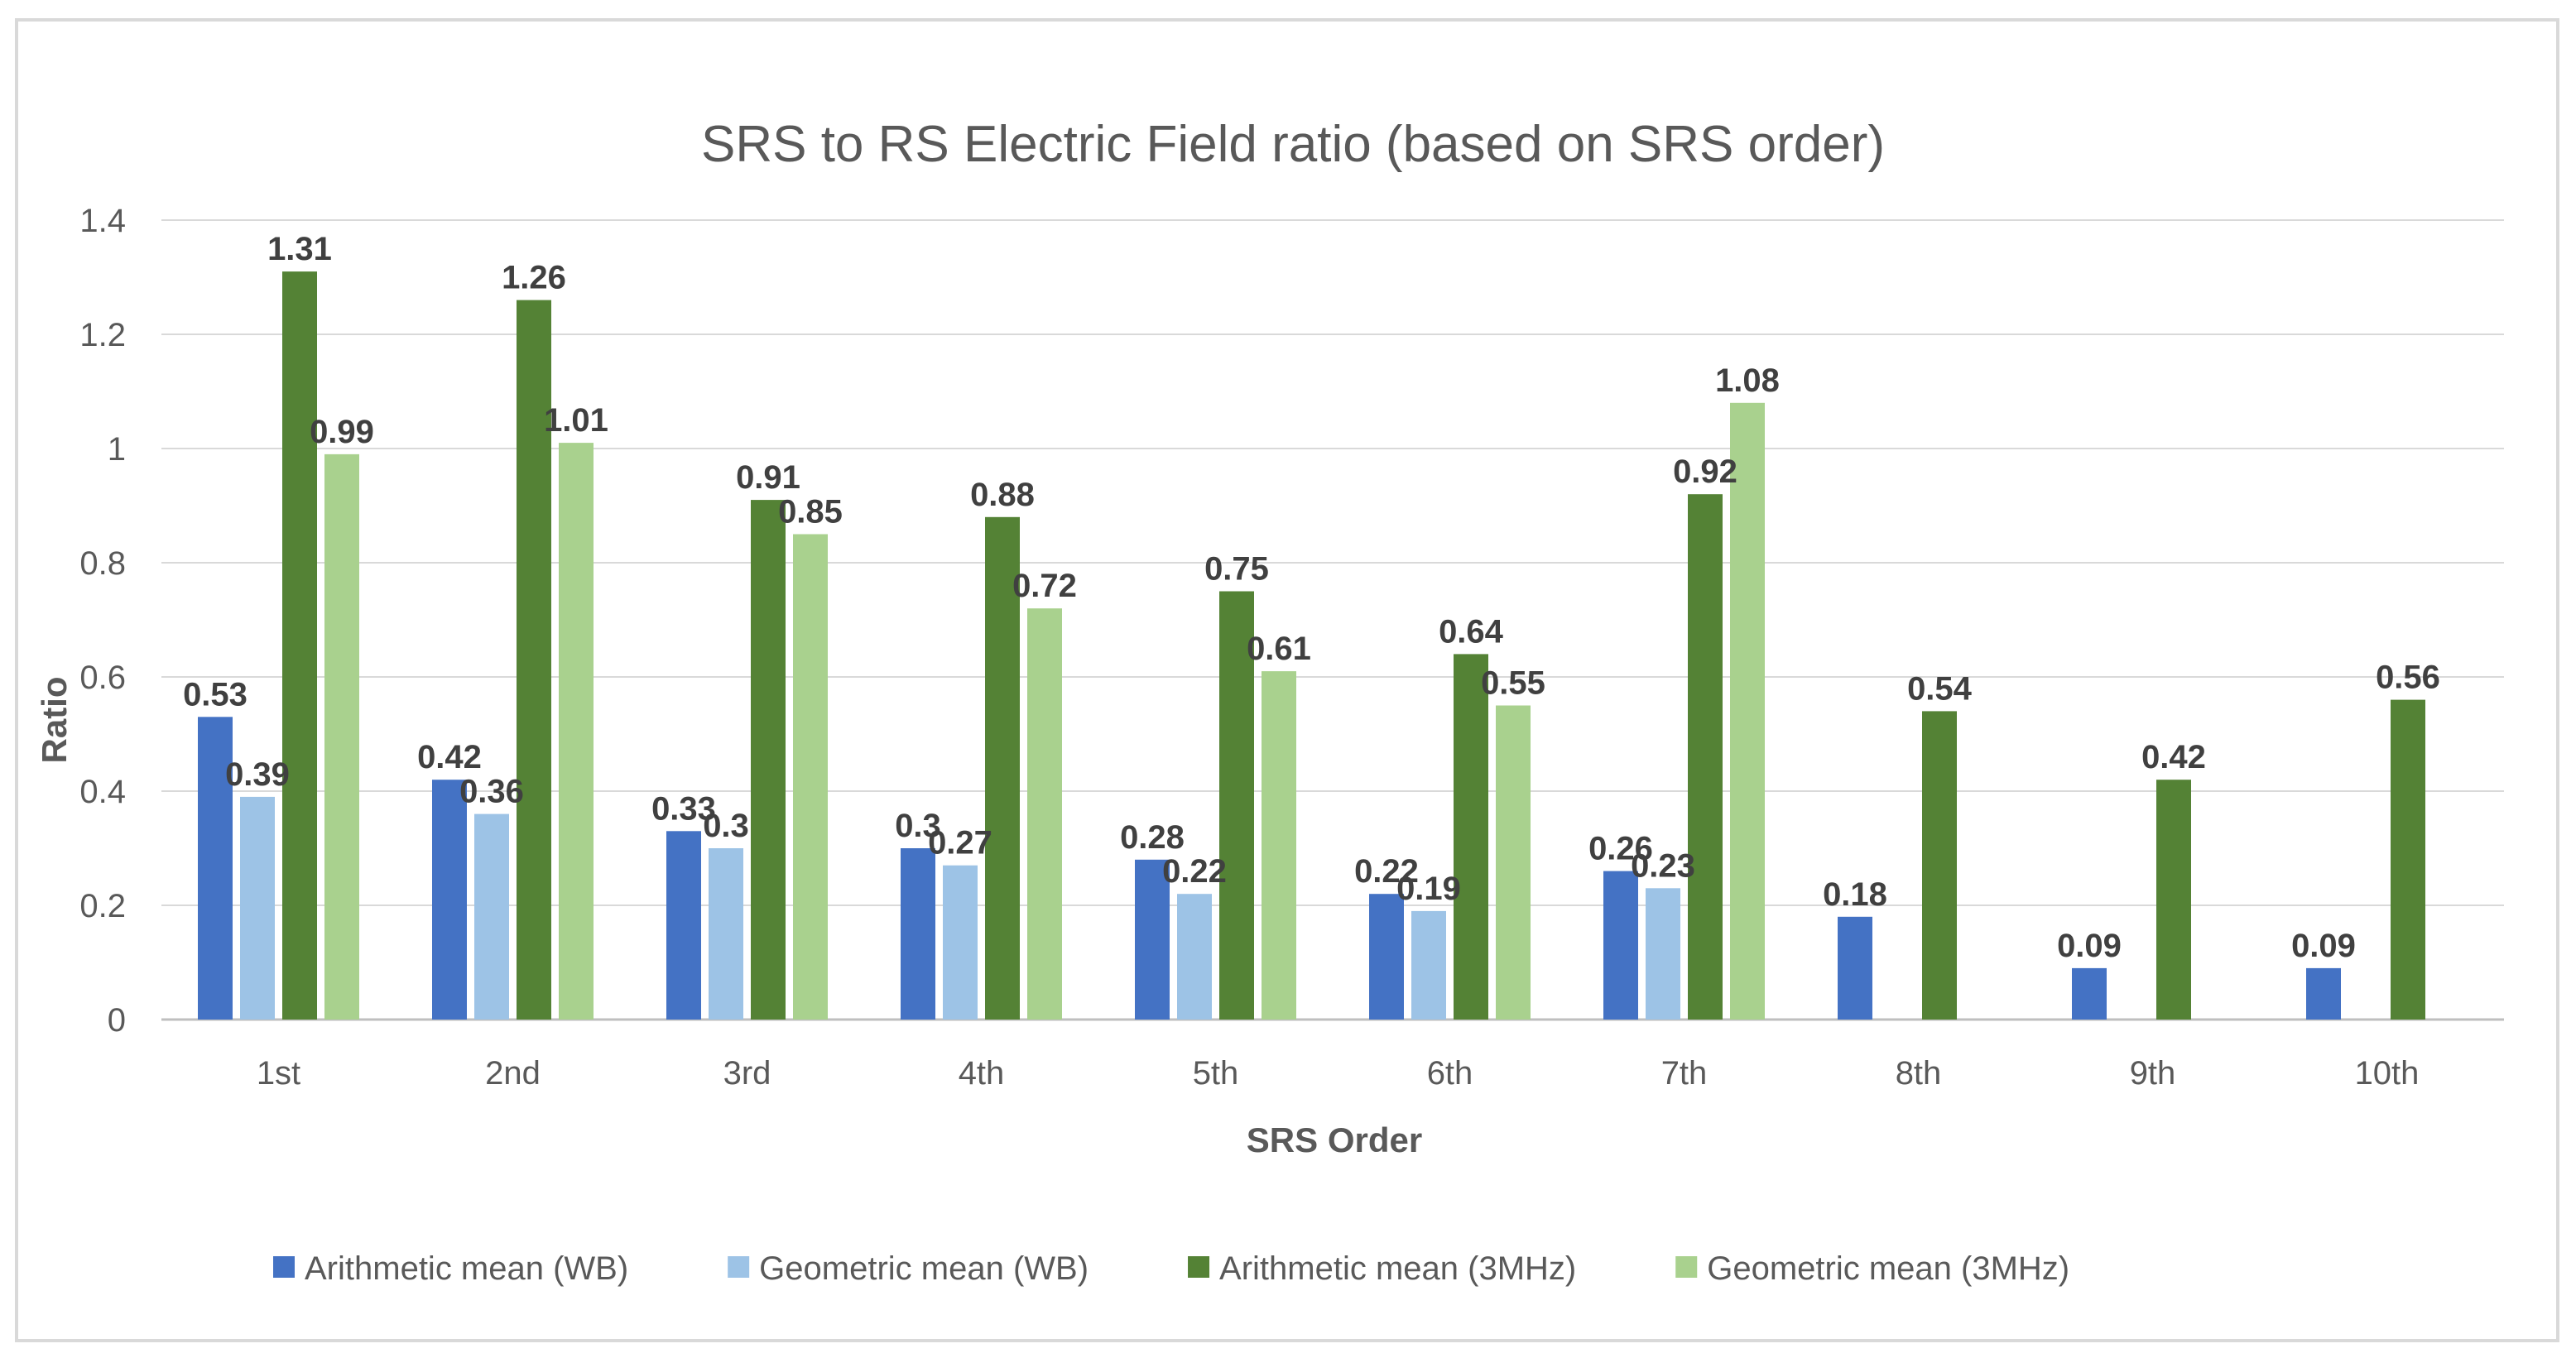  What do you see at coordinates (1855, 894) in the screenshot?
I see `data-label: 0.18` at bounding box center [1855, 894].